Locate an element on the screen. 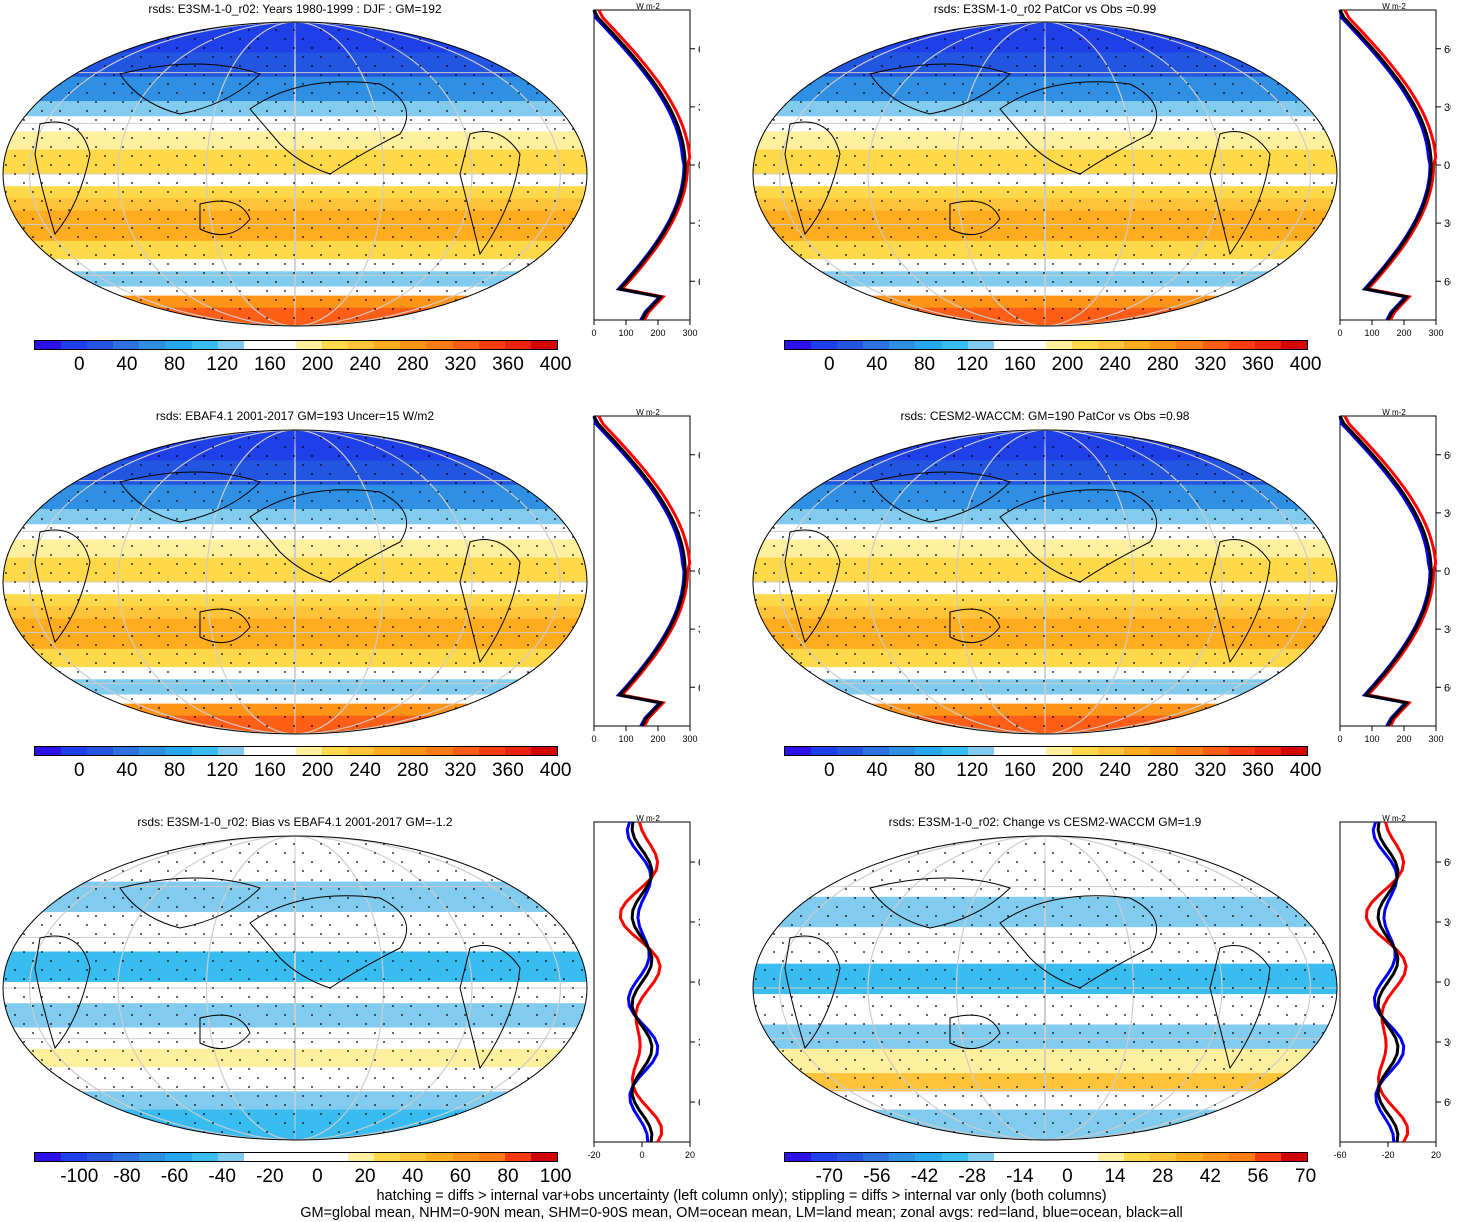  colorbar-label: 0 is located at coordinates (79, 365).